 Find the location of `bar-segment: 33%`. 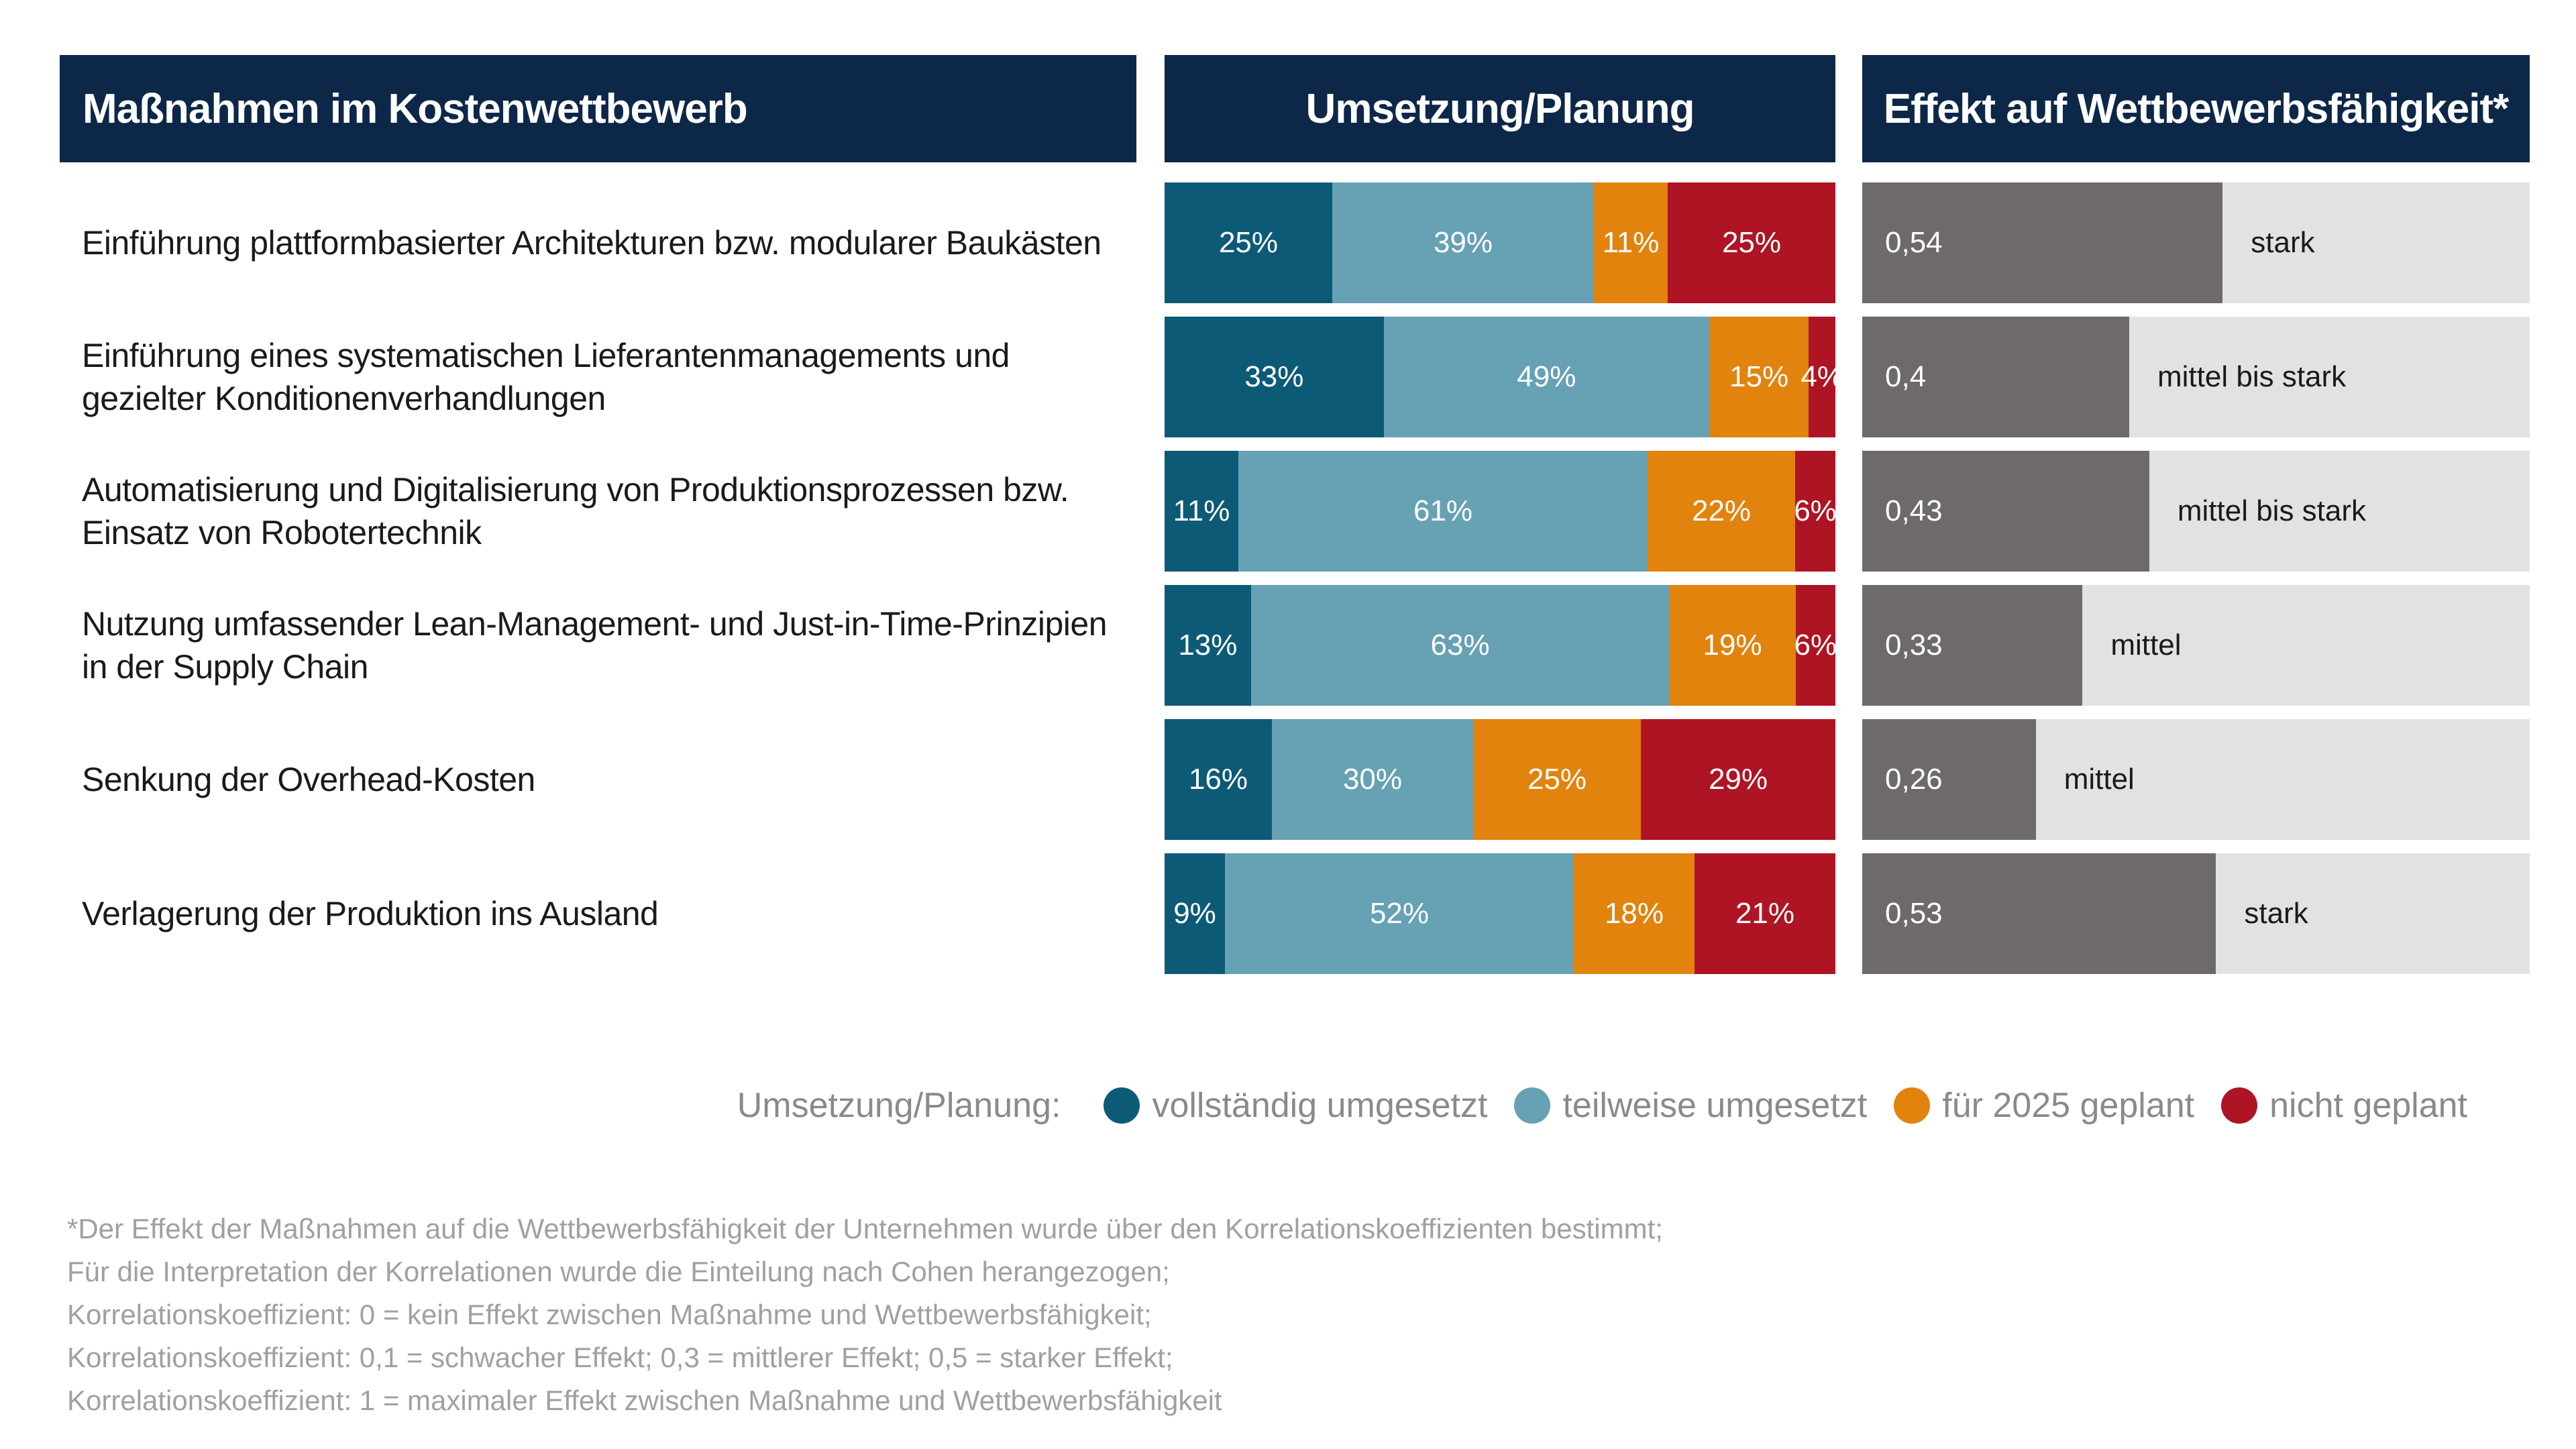

bar-segment: 33% is located at coordinates (1274, 377).